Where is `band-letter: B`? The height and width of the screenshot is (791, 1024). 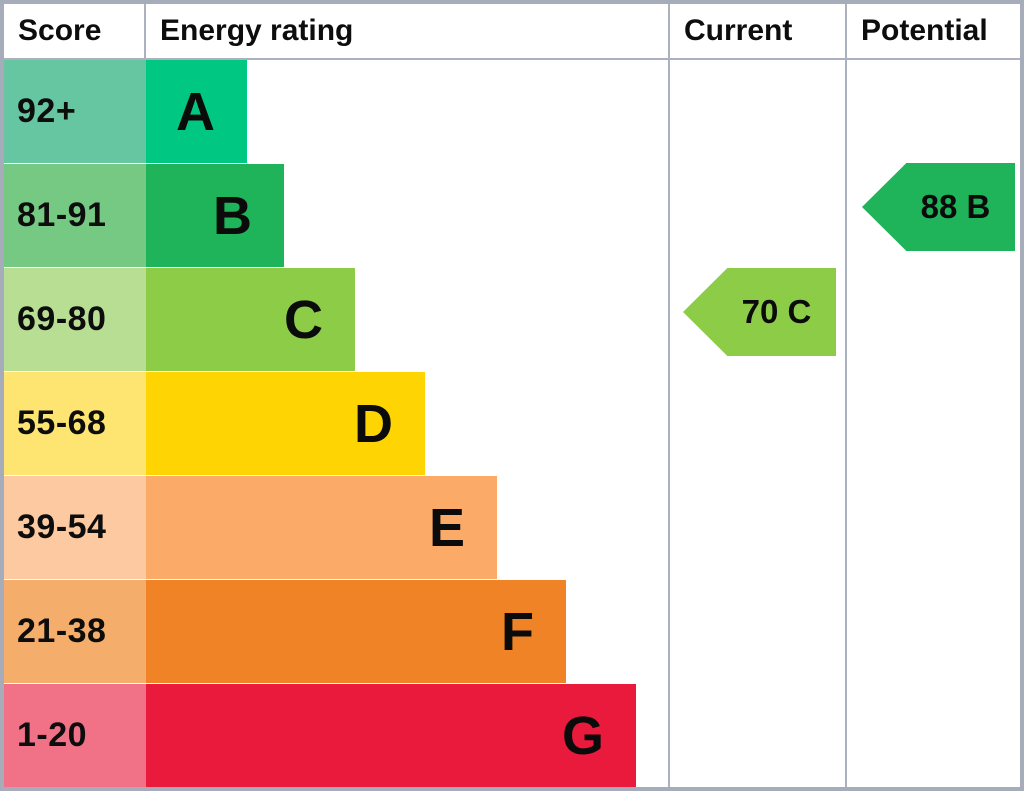
band-letter: B is located at coordinates (232, 215).